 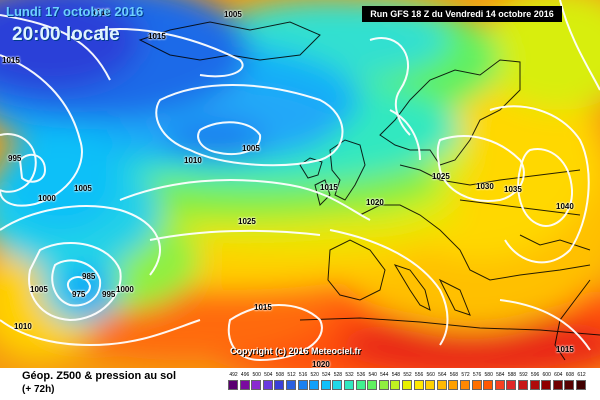 What do you see at coordinates (79, 294) in the screenshot?
I see `isobar-label: 975` at bounding box center [79, 294].